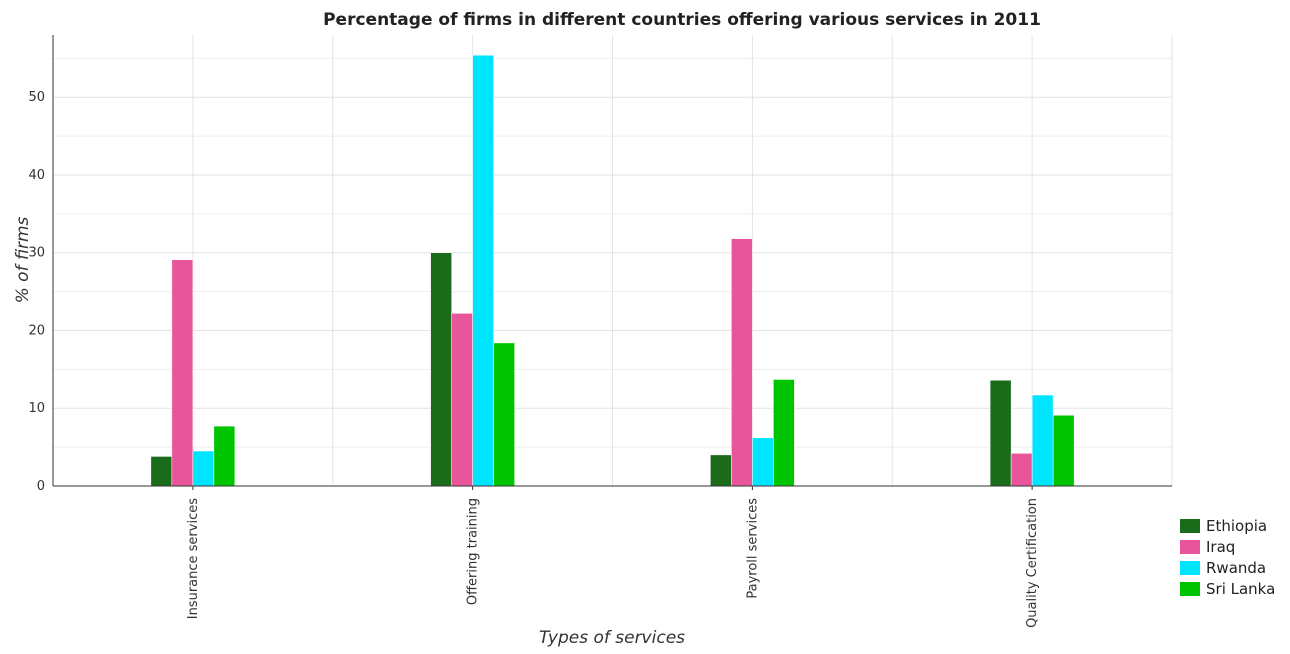 The width and height of the screenshot is (1290, 654). Describe the element at coordinates (752, 548) in the screenshot. I see `x-tick-label: Payroll services` at that location.